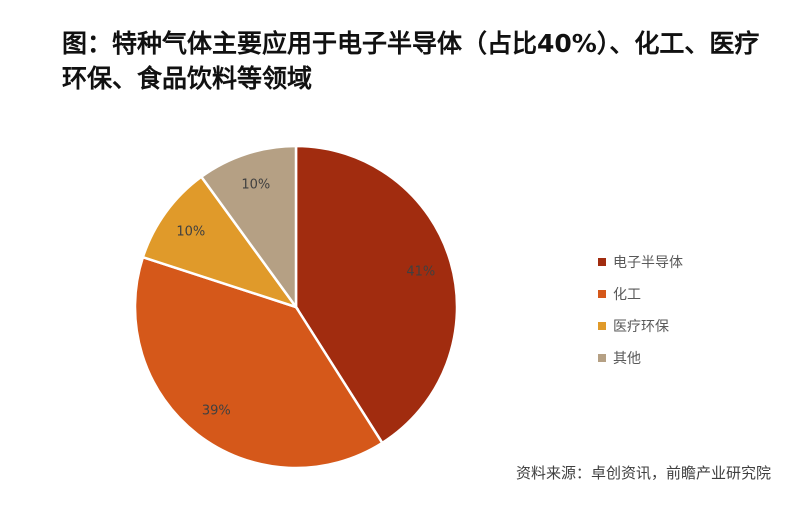 This screenshot has width=789, height=517. What do you see at coordinates (648, 263) in the screenshot?
I see `legend-label: 电子半导体` at bounding box center [648, 263].